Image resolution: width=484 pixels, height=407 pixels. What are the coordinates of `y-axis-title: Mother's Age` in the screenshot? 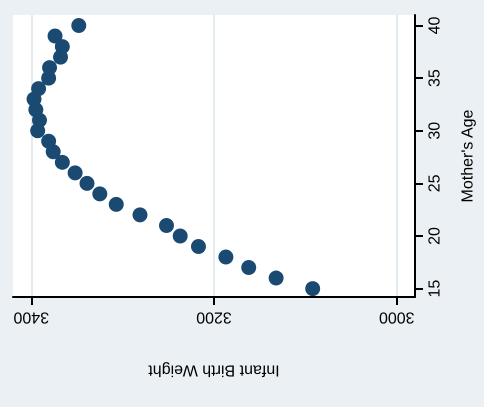 It's located at (468, 155).